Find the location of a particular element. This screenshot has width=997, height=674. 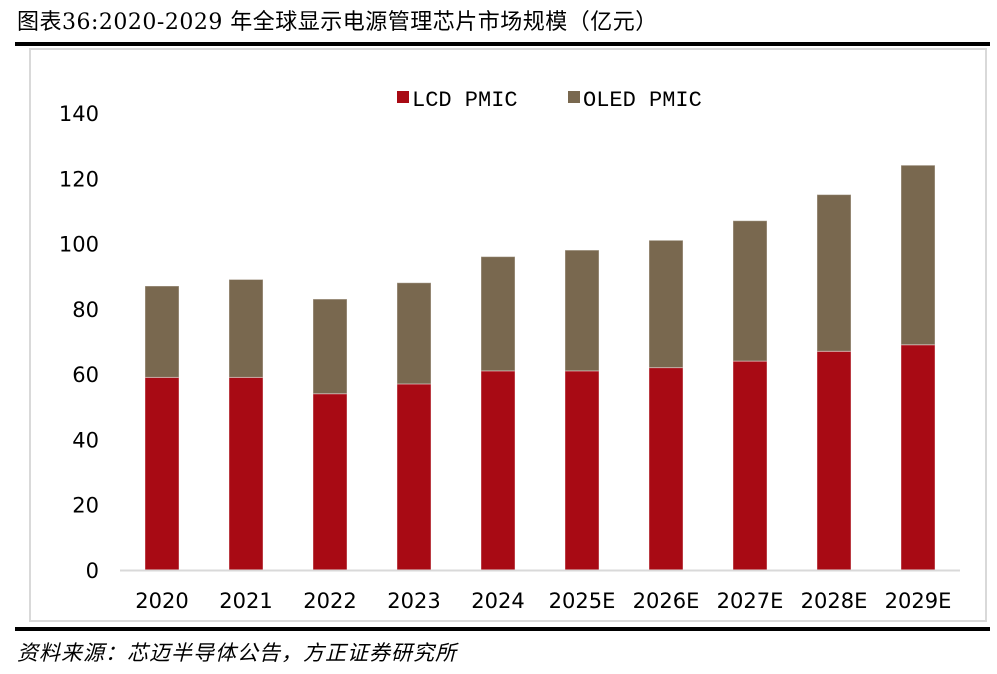

bar-lcd-pmic-2025E is located at coordinates (582, 470).